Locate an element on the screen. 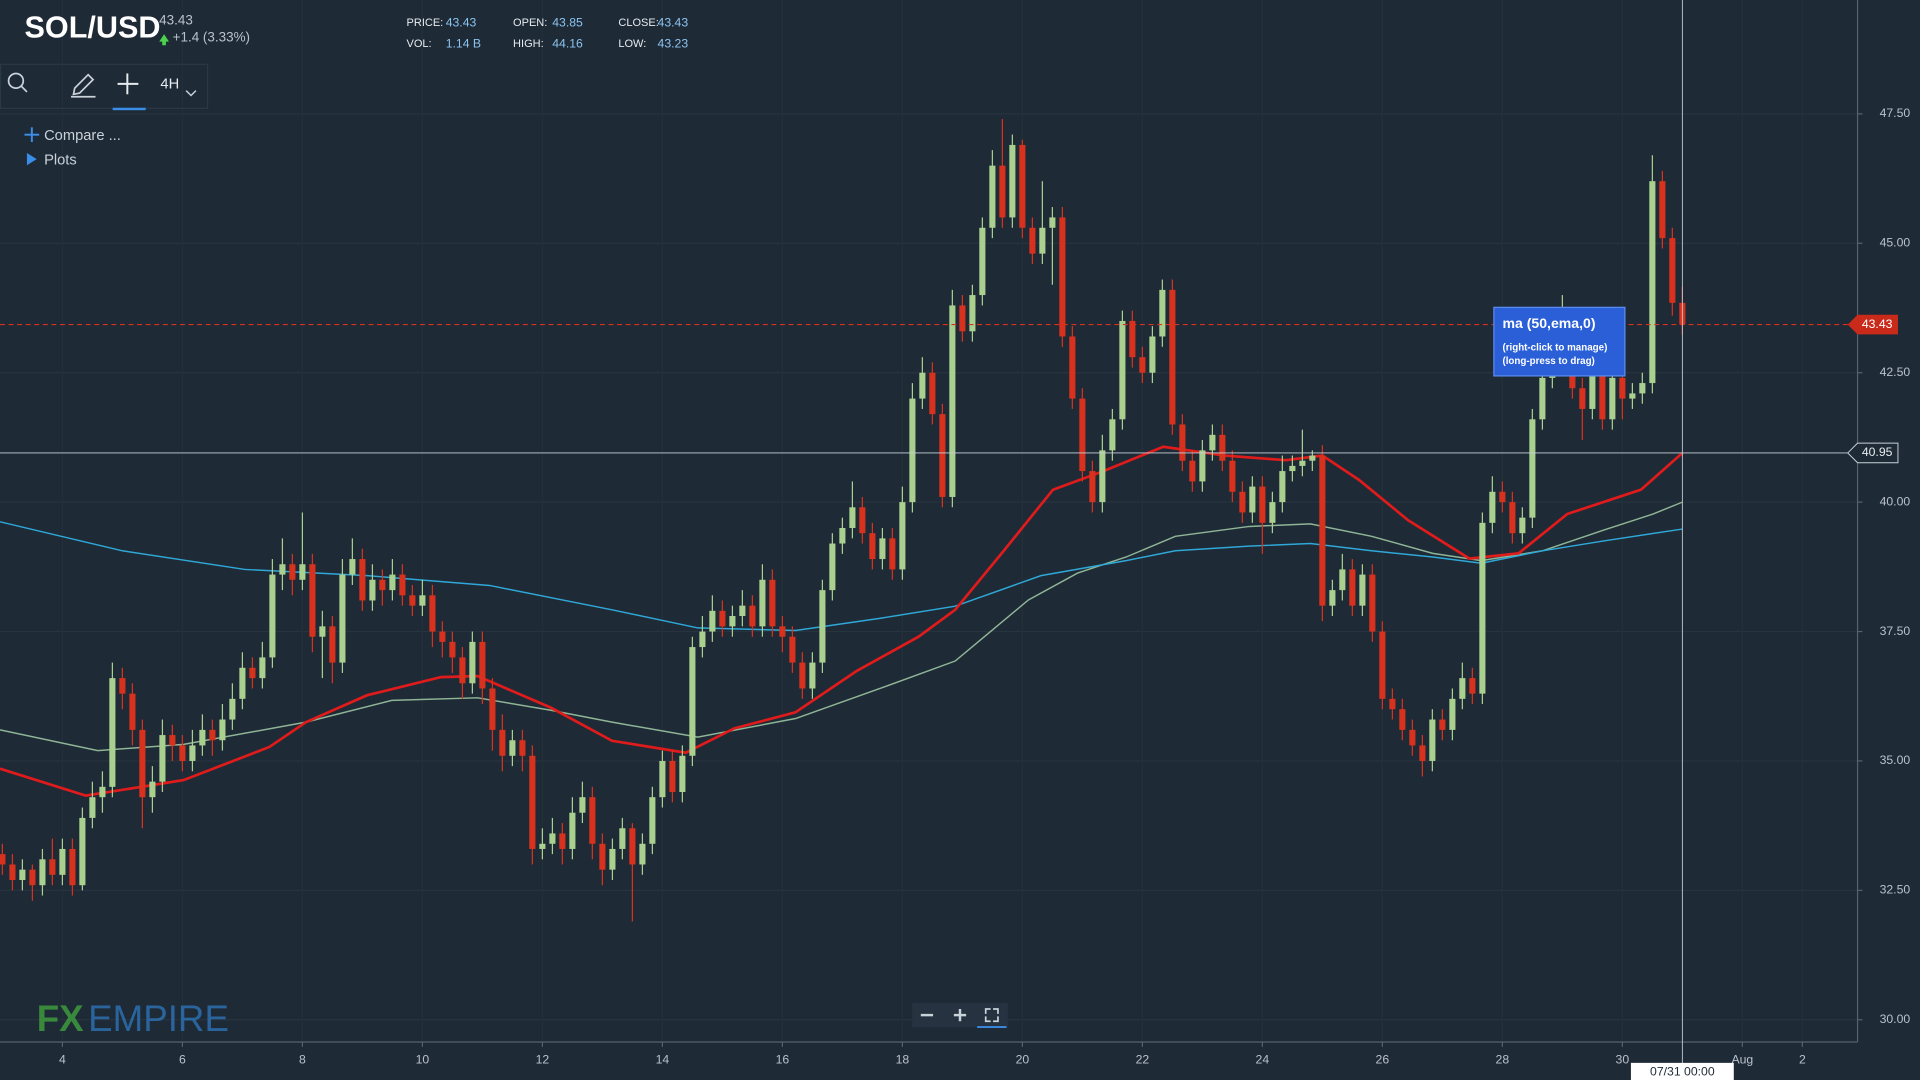 The image size is (1920, 1080). tooltip-box is located at coordinates (1559, 341).